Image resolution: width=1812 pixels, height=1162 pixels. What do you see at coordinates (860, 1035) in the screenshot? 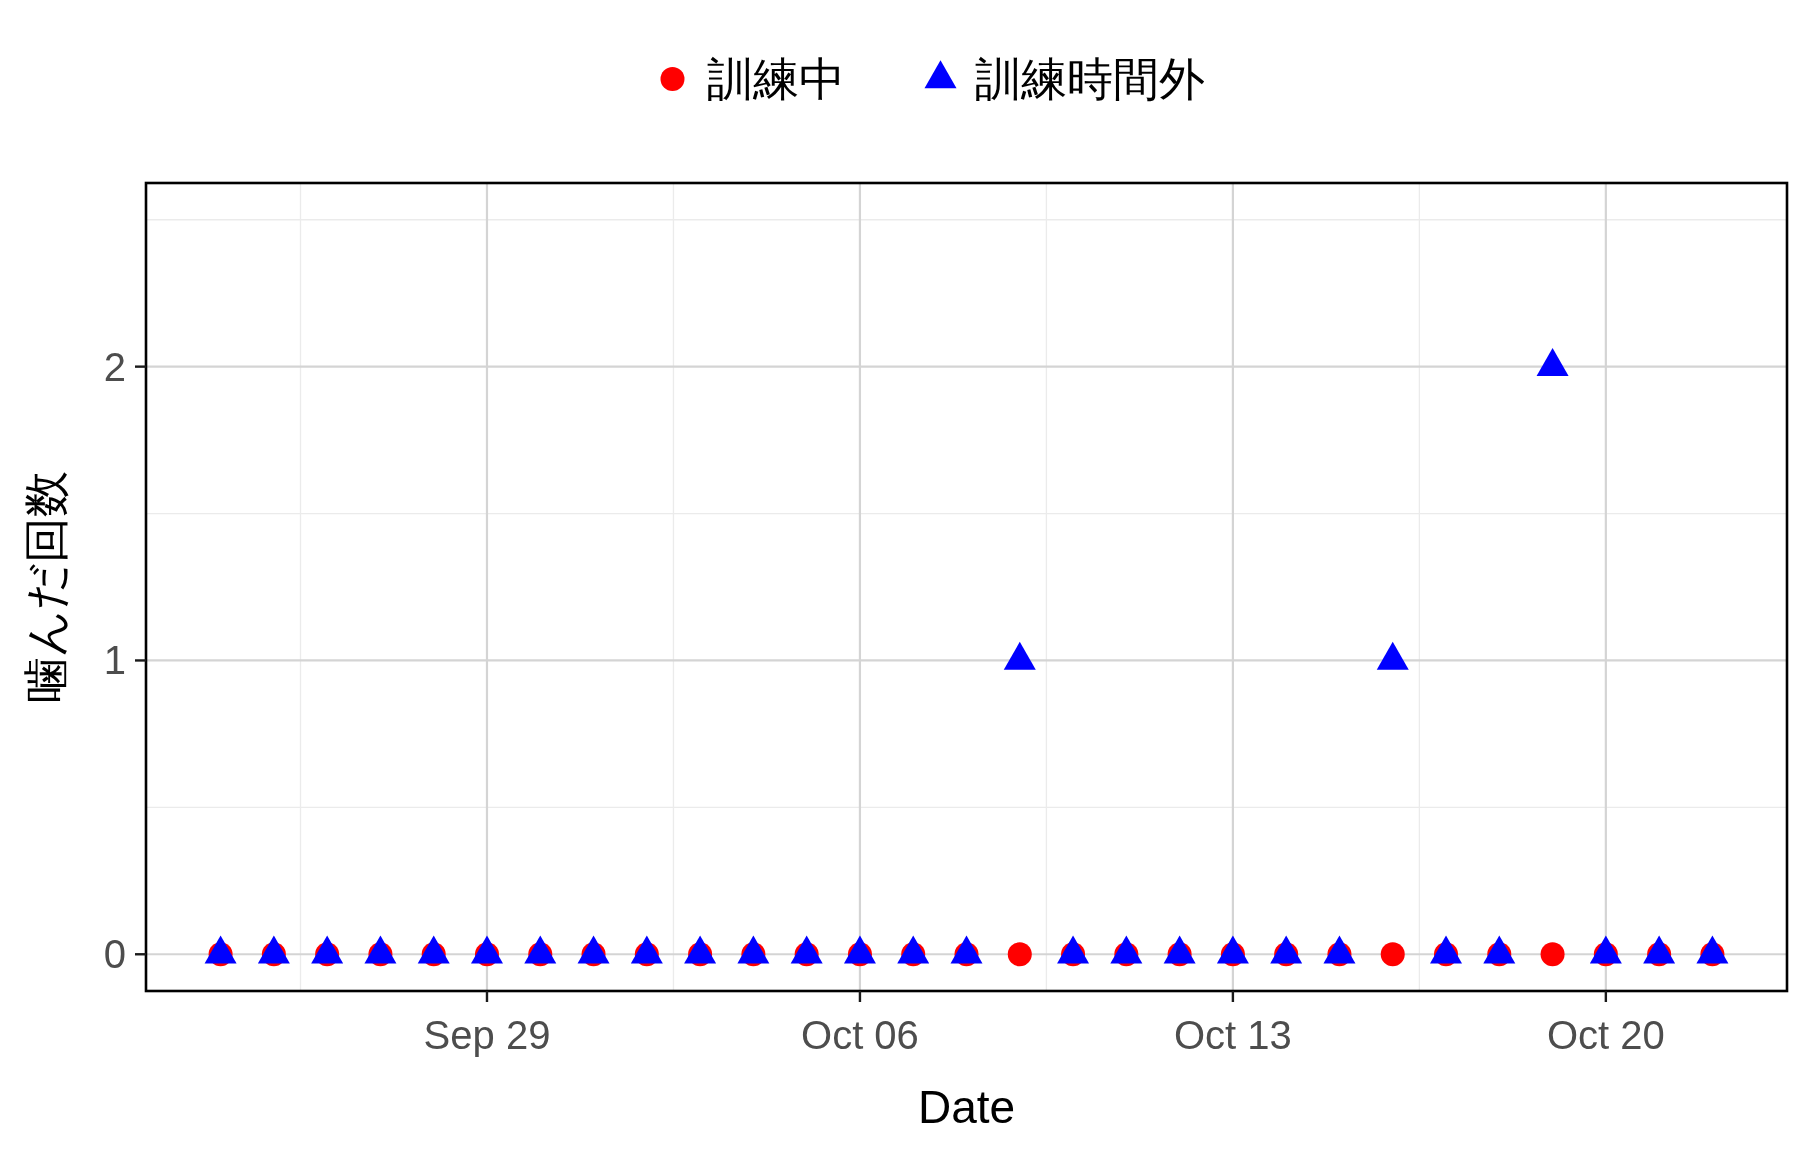
I see `x-tick-label: Oct 06` at bounding box center [860, 1035].